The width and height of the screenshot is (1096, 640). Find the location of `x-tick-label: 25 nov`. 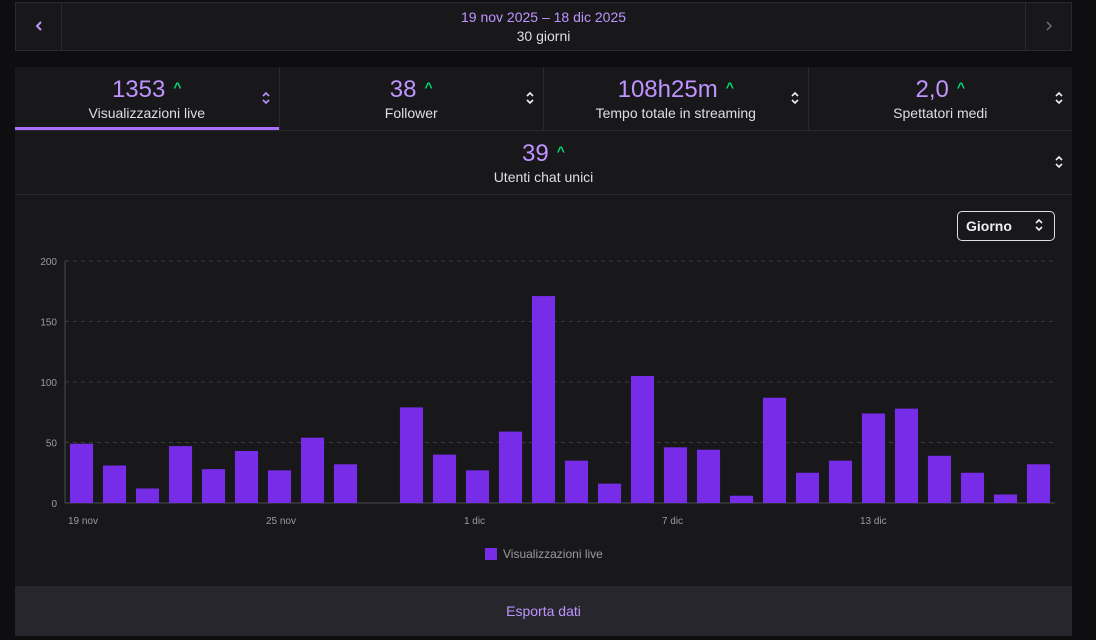

x-tick-label: 25 nov is located at coordinates (281, 521).